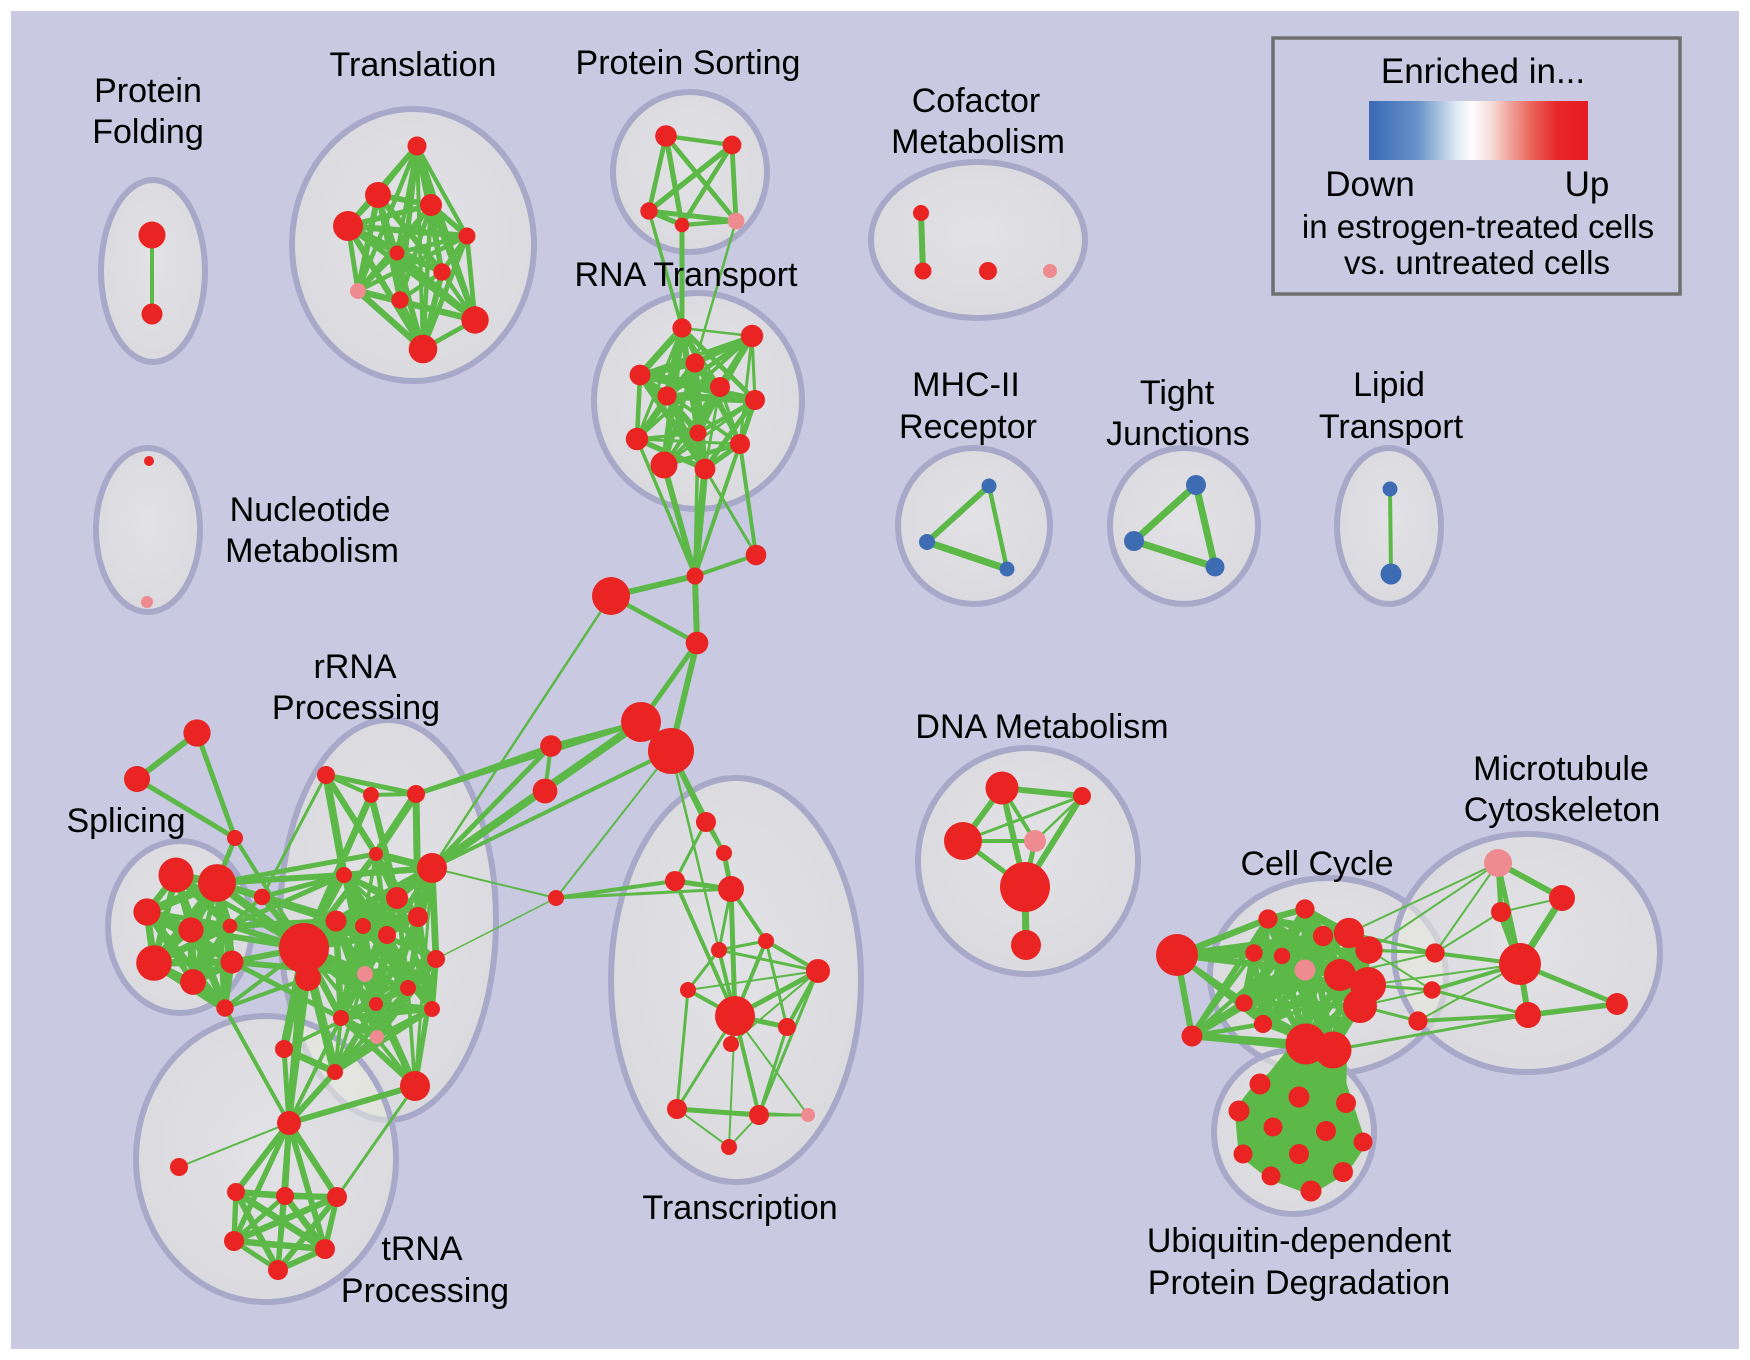 This screenshot has height=1360, width=1750. What do you see at coordinates (422, 1249) in the screenshot?
I see `svg-text: tRNA` at bounding box center [422, 1249].